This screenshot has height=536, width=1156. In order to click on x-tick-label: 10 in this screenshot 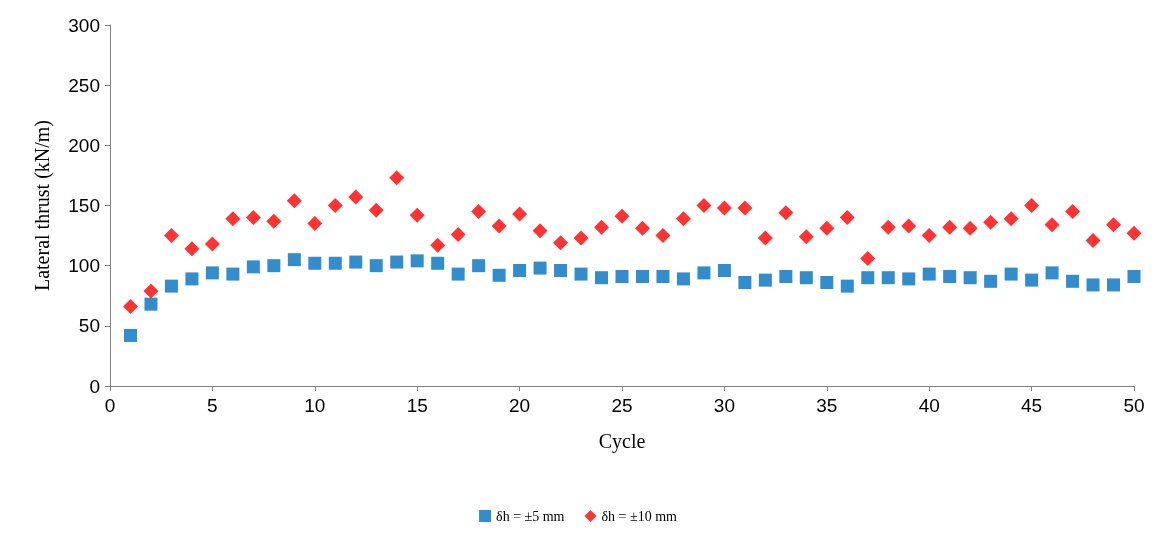, I will do `click(315, 405)`.